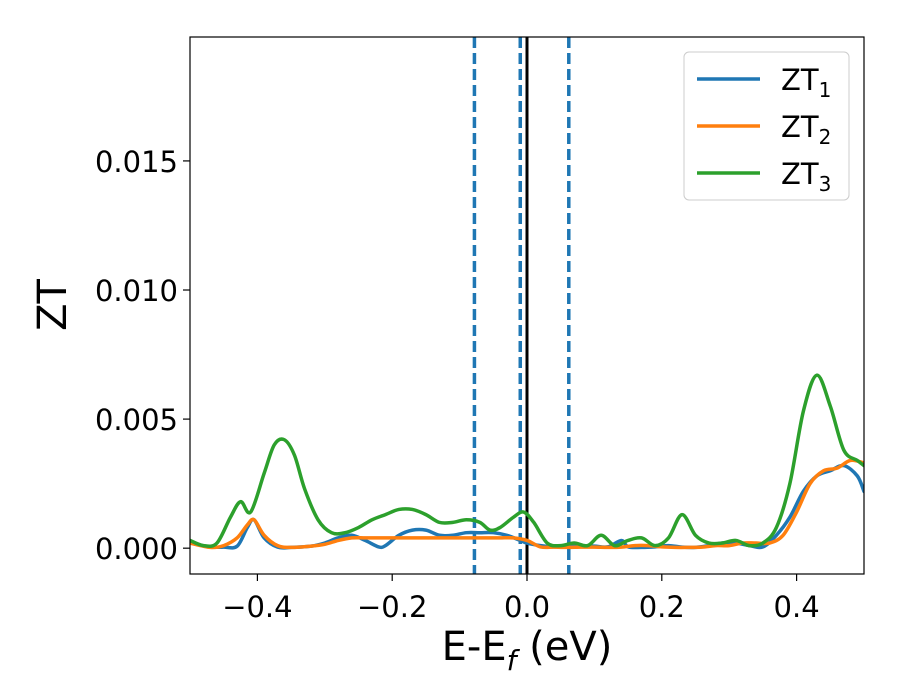 The image size is (900, 700). I want to click on y-axis-ticks: 0.000 0.005 0.010 0.015, so click(142, 355).